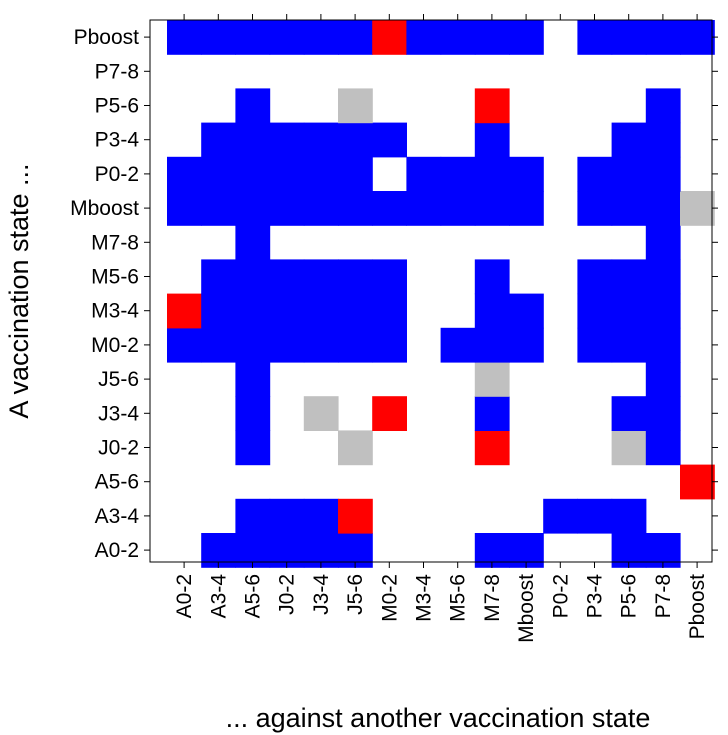  I want to click on y-tick-label: A3-4, so click(117, 516).